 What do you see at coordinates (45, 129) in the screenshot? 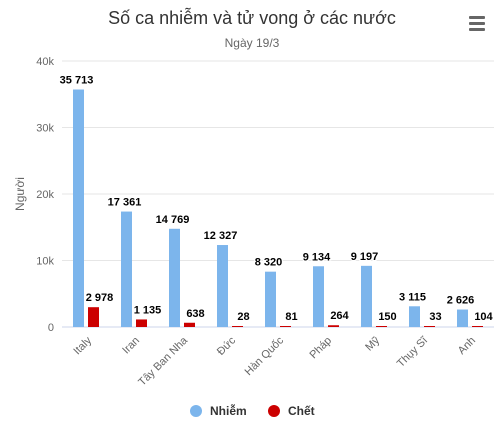
I see `y-tick-label: 30k` at bounding box center [45, 129].